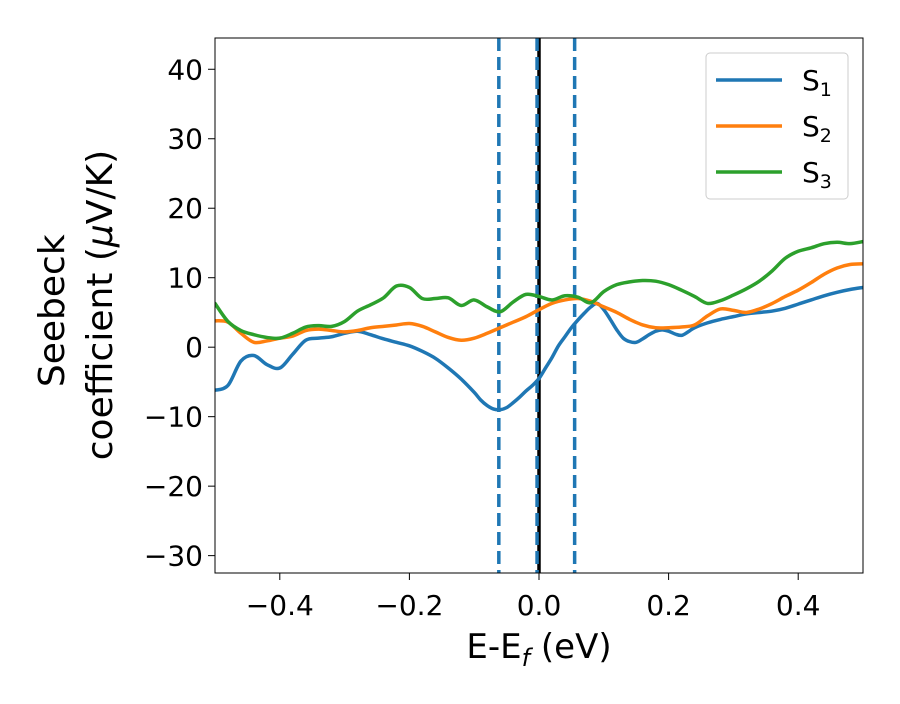  I want to click on x-tick-label: −0.2, so click(409, 605).